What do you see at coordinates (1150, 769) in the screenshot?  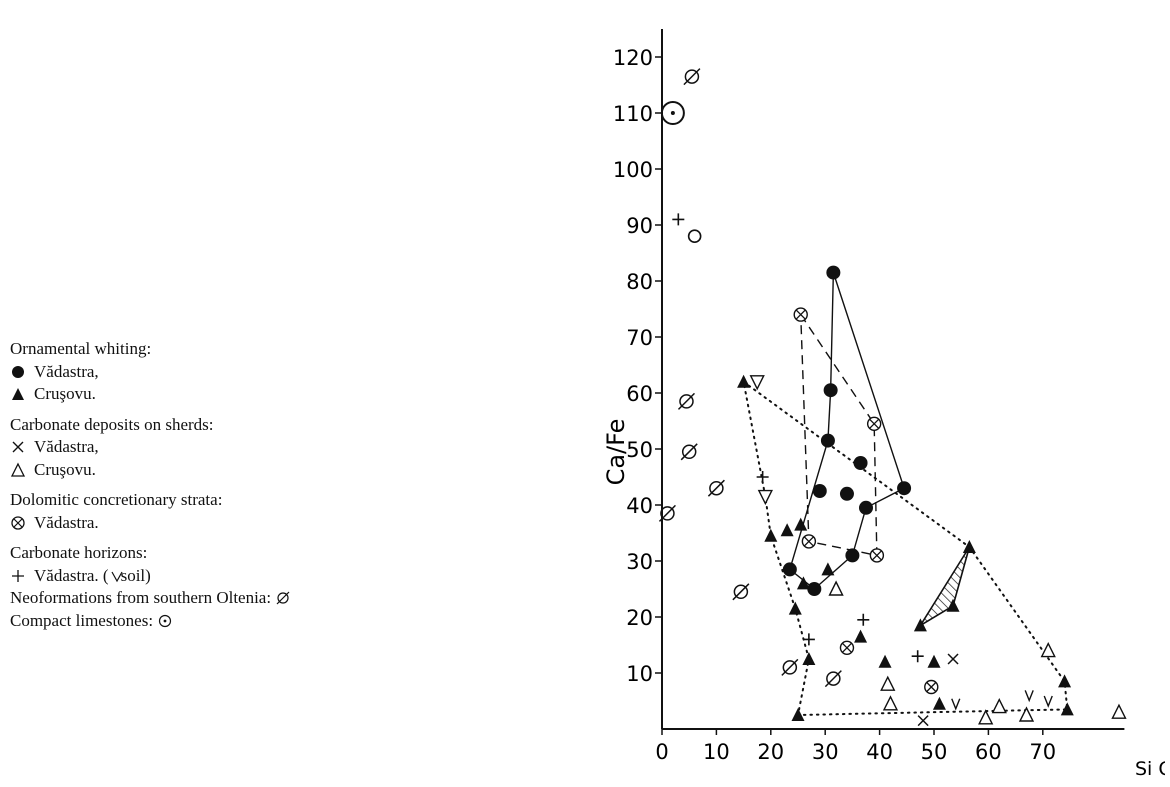 I see `x-axis-label: Si O2` at bounding box center [1150, 769].